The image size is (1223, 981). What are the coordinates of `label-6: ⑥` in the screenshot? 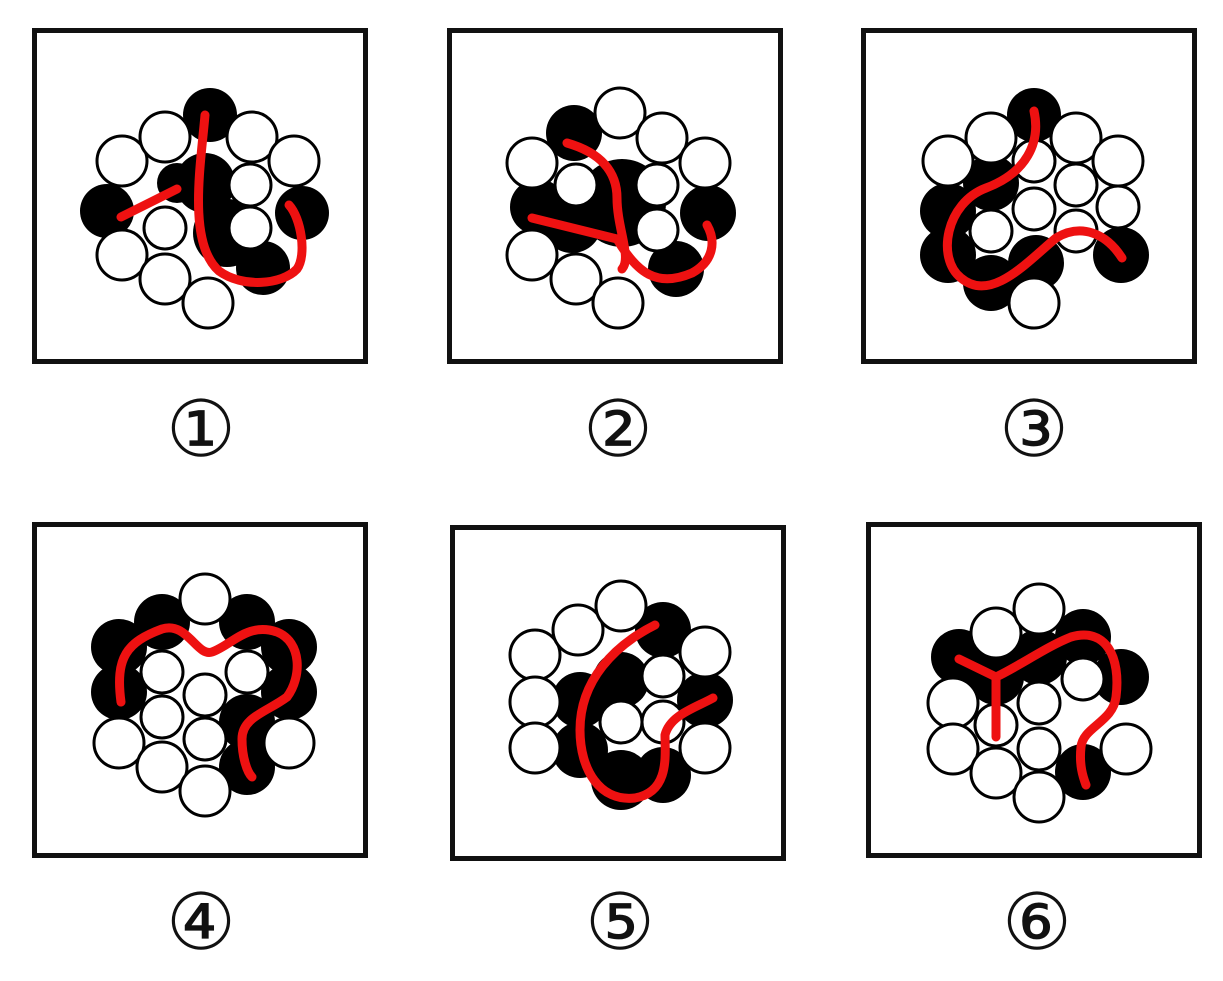 It's located at (1037, 923).